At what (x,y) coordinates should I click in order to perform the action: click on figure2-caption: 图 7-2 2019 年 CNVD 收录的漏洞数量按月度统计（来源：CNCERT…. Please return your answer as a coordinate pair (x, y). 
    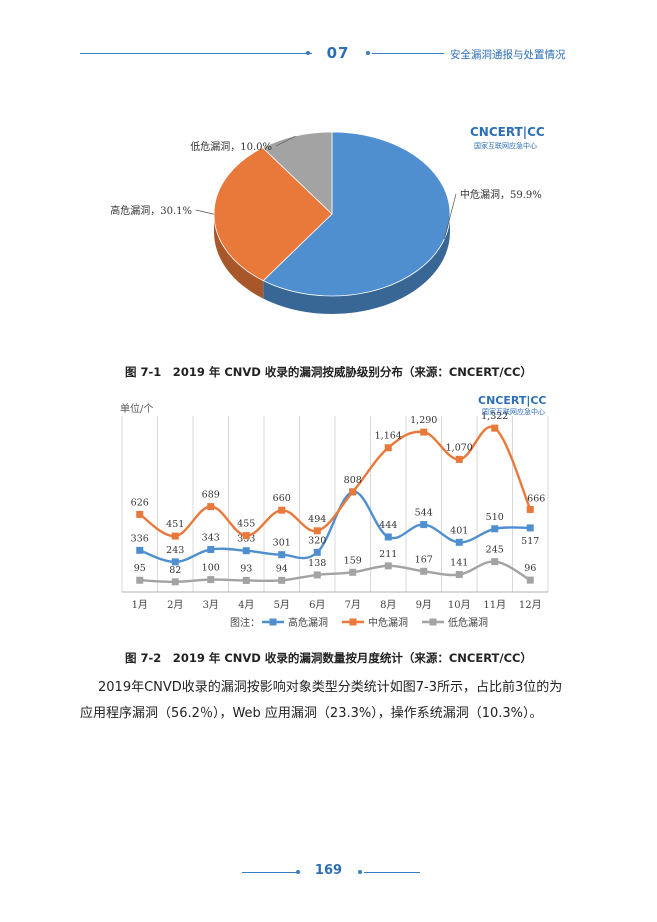
    Looking at the image, I should click on (328, 658).